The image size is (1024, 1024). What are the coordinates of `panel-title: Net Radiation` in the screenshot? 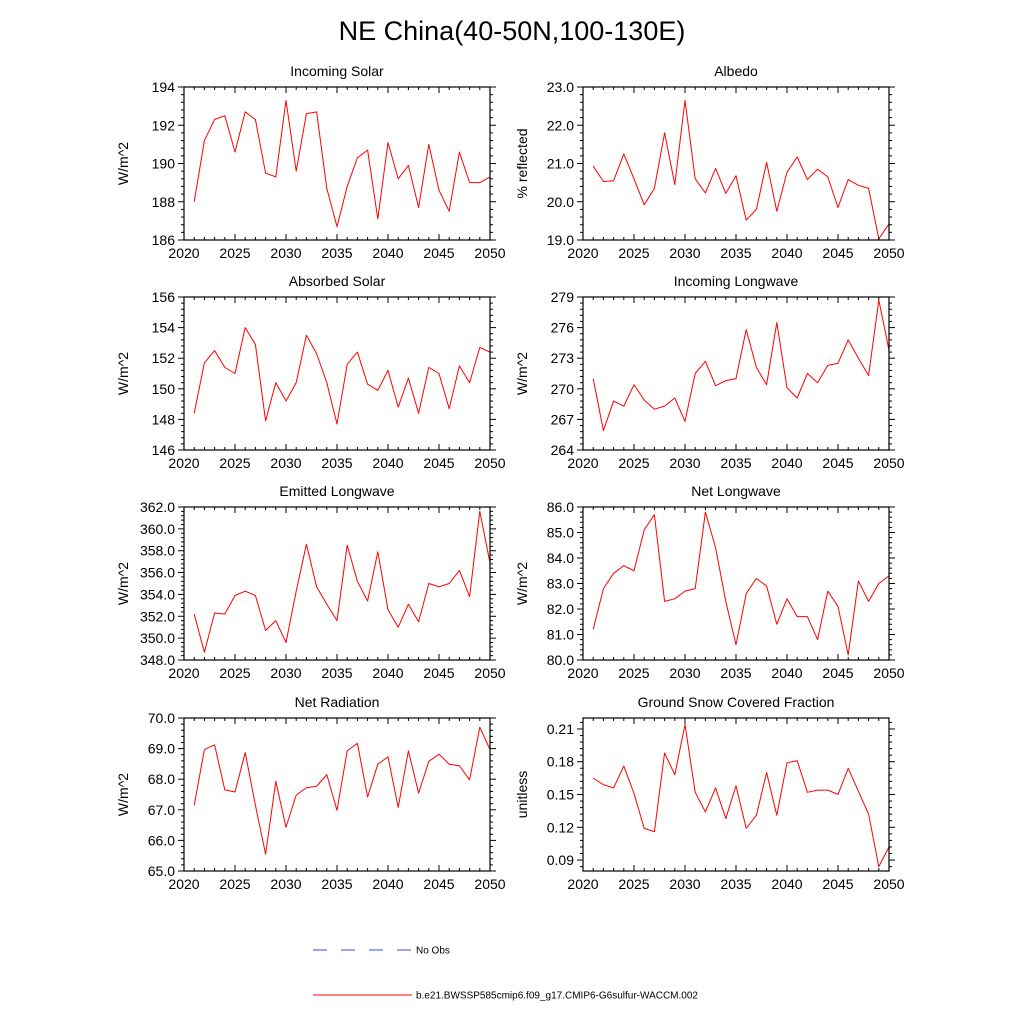 It's located at (337, 702).